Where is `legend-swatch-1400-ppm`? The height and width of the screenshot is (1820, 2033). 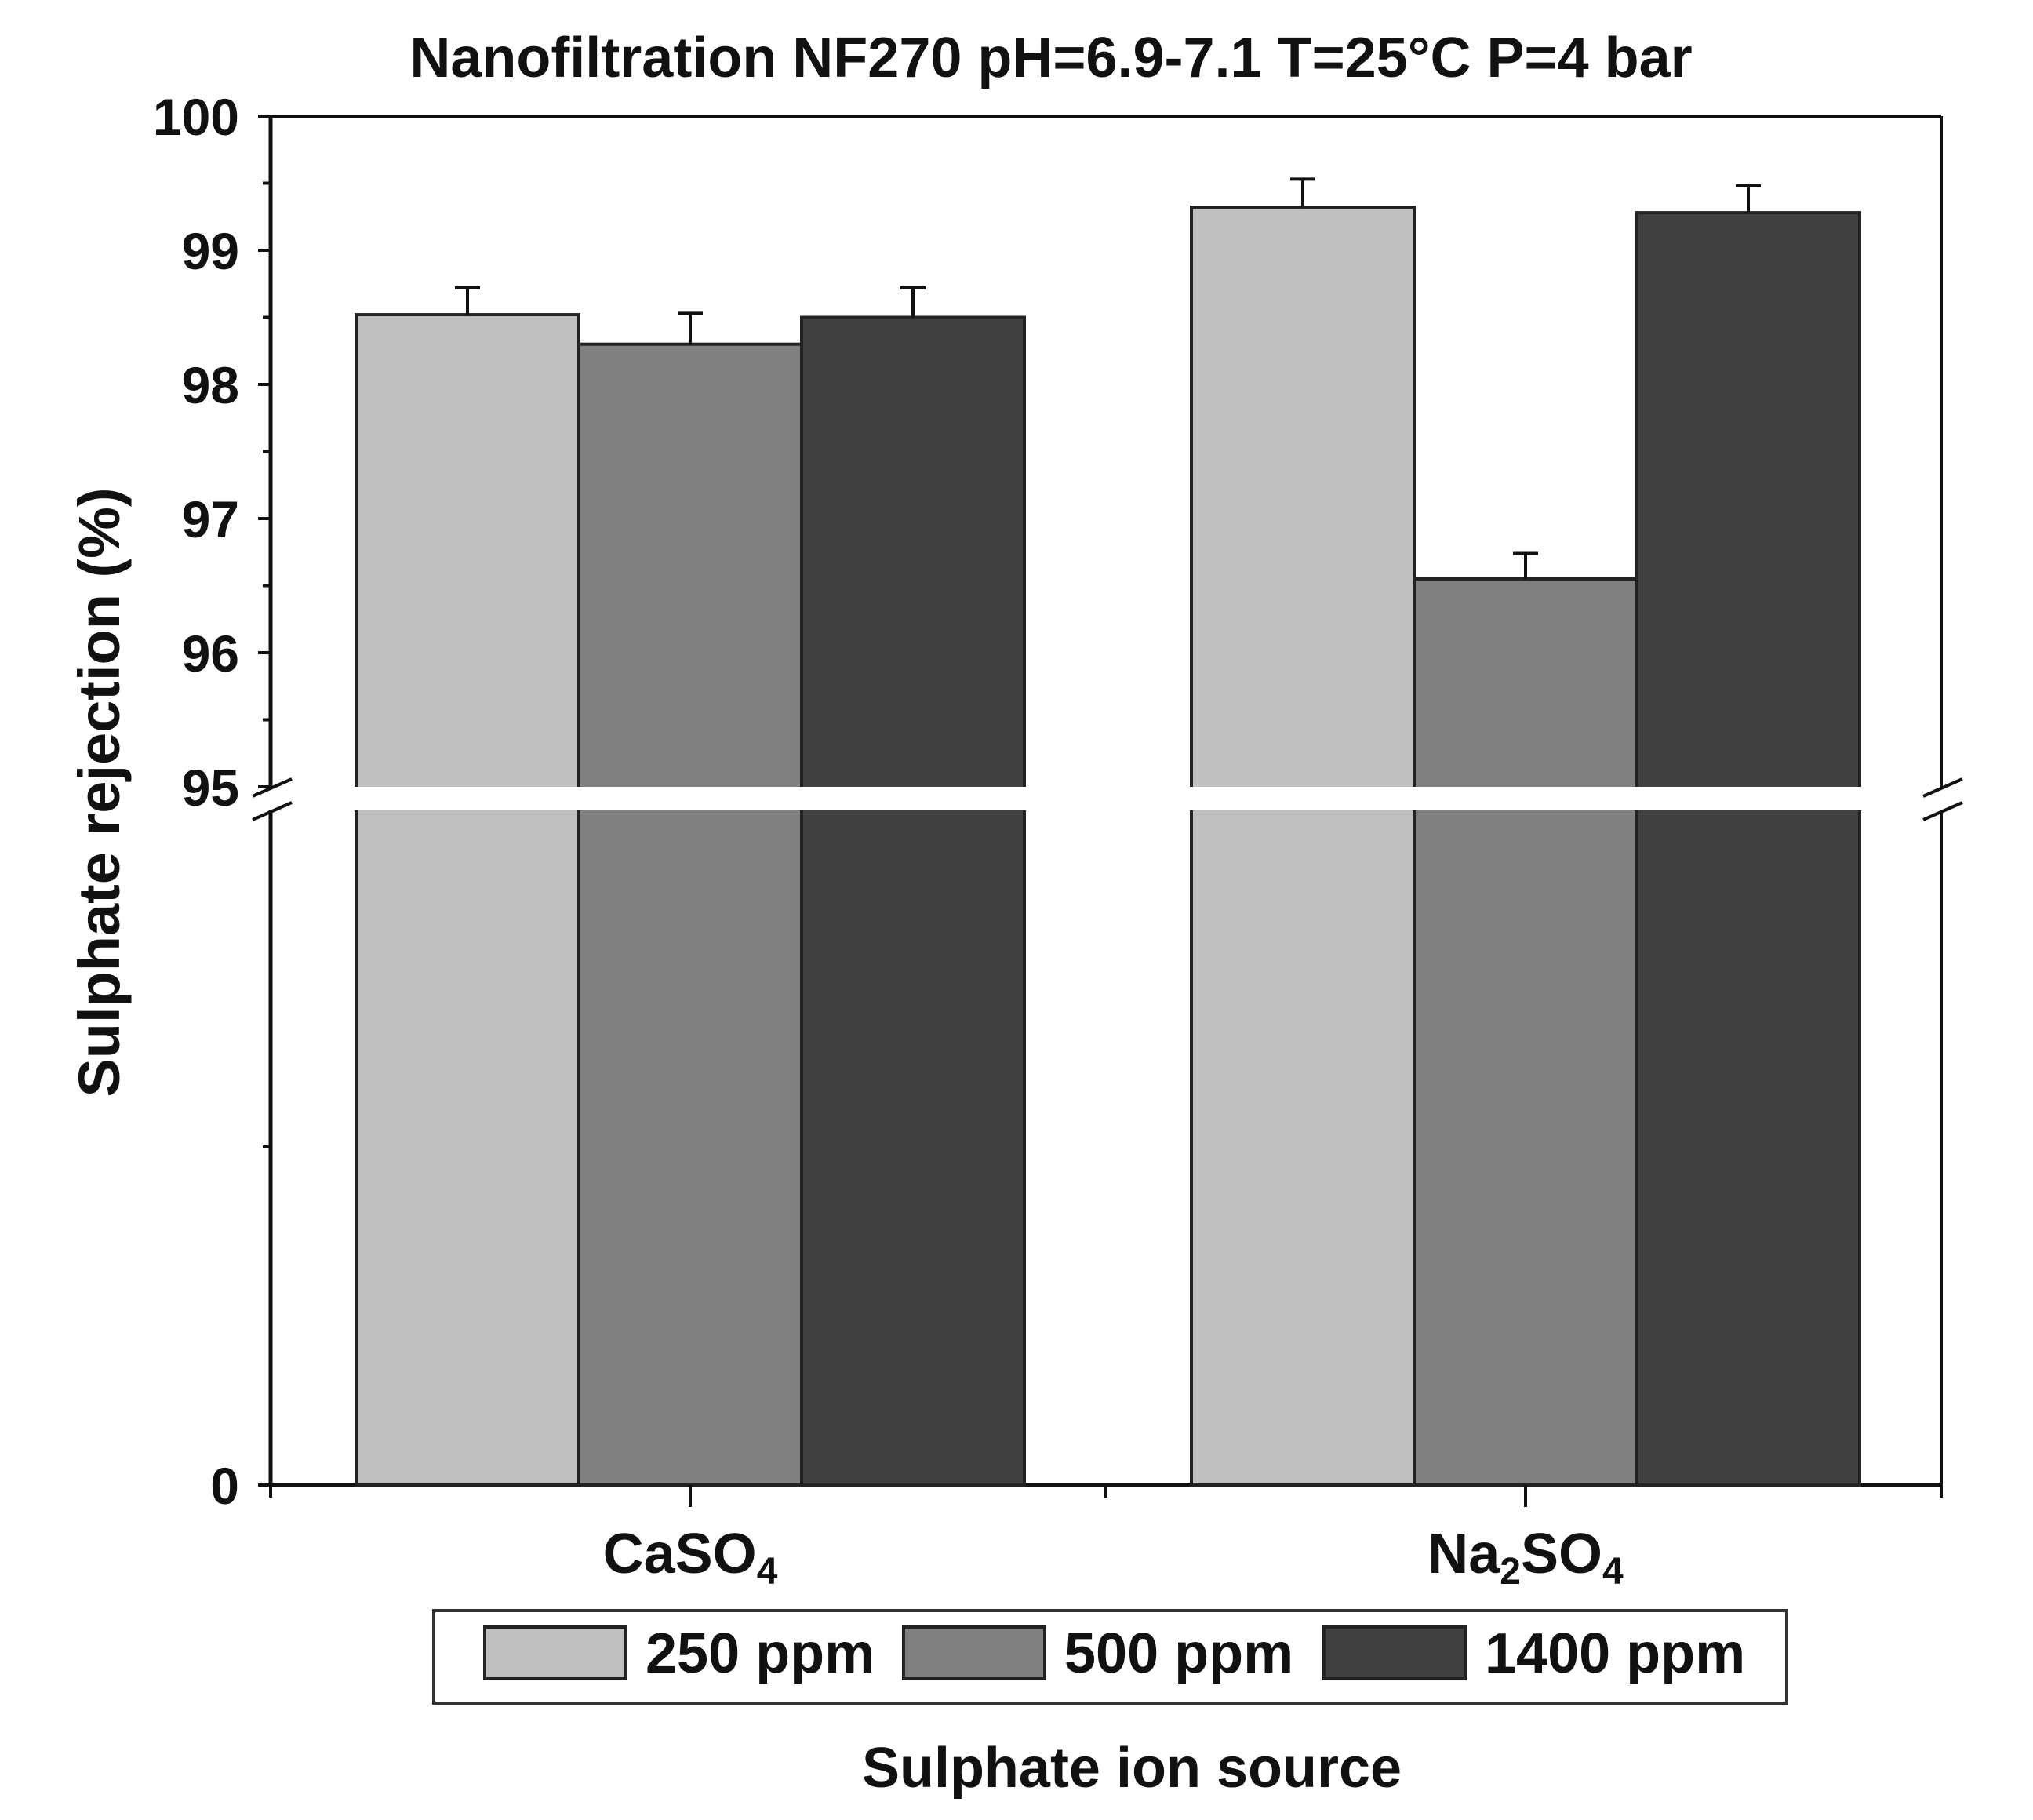
legend-swatch-1400-ppm is located at coordinates (1394, 1652).